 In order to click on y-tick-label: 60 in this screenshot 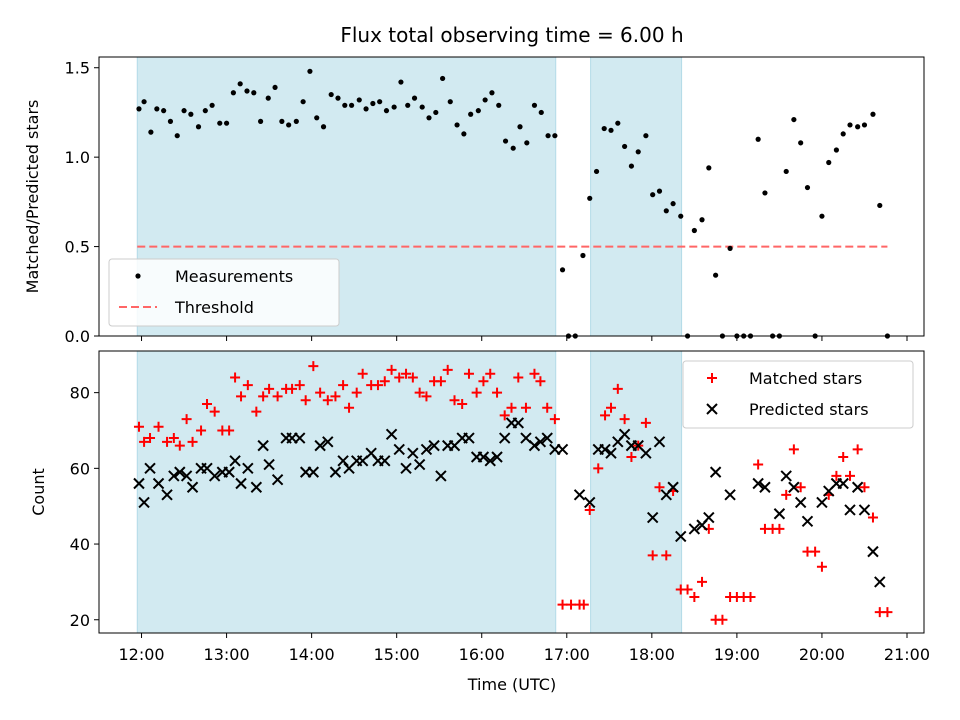, I will do `click(80, 468)`.